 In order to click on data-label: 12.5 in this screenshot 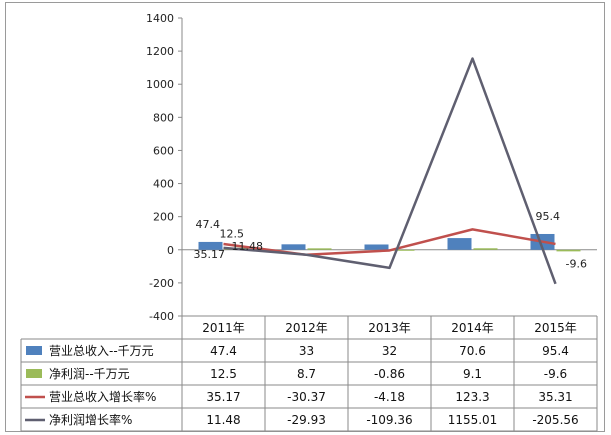, I will do `click(232, 234)`.